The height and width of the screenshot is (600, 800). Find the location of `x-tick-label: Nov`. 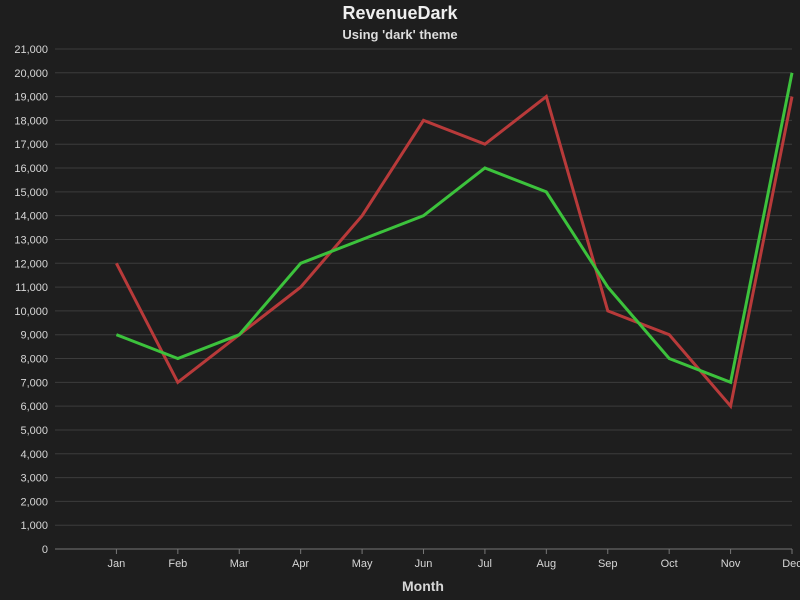

x-tick-label: Nov is located at coordinates (731, 564).